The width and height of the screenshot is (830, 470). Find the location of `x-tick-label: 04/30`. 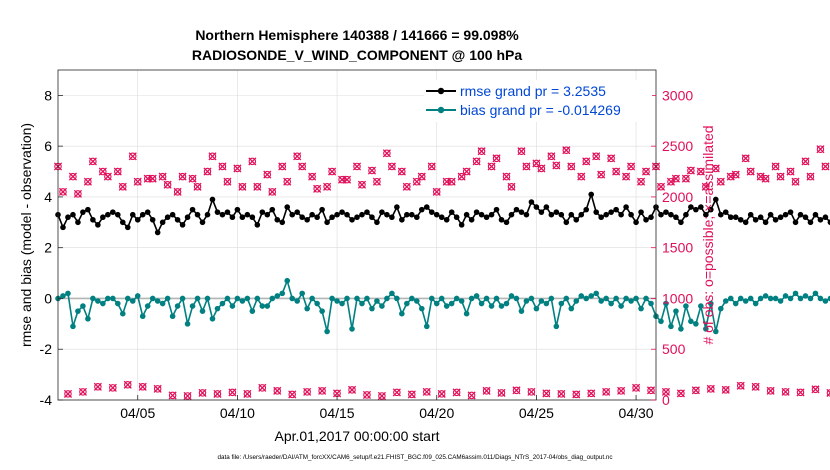

x-tick-label: 04/30 is located at coordinates (636, 413).